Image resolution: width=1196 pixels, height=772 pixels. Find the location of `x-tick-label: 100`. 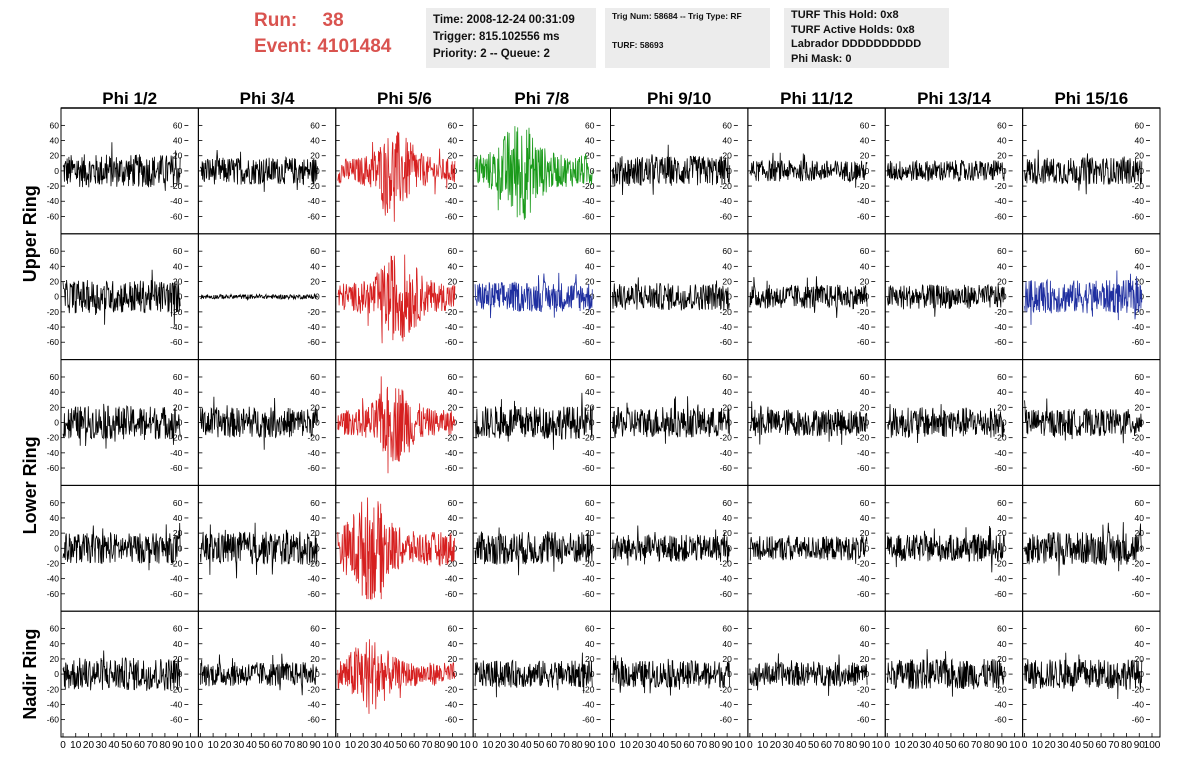

x-tick-label: 100 is located at coordinates (1152, 745).